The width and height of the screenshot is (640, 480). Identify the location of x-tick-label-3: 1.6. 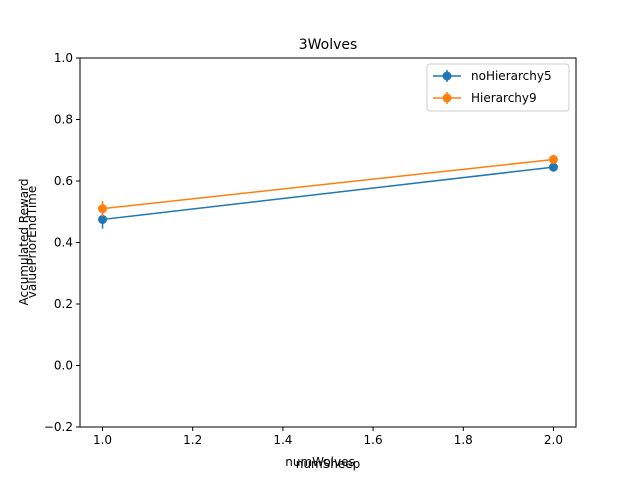
(373, 440).